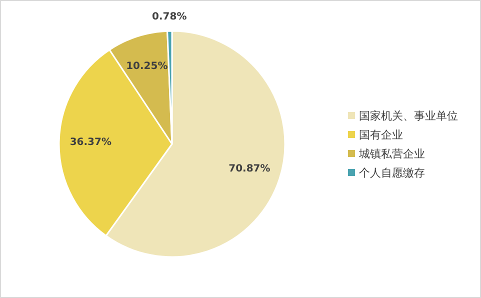  Describe the element at coordinates (391, 154) in the screenshot. I see `legend-label: 城镇私营企业` at that location.